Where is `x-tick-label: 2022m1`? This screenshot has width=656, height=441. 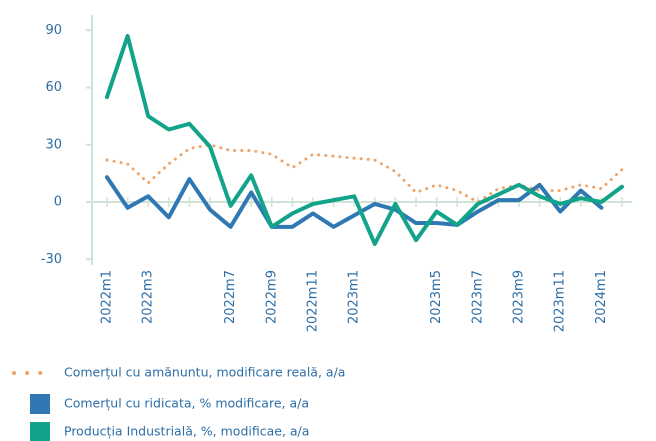
x-tick-label: 2022m1 is located at coordinates (107, 297).